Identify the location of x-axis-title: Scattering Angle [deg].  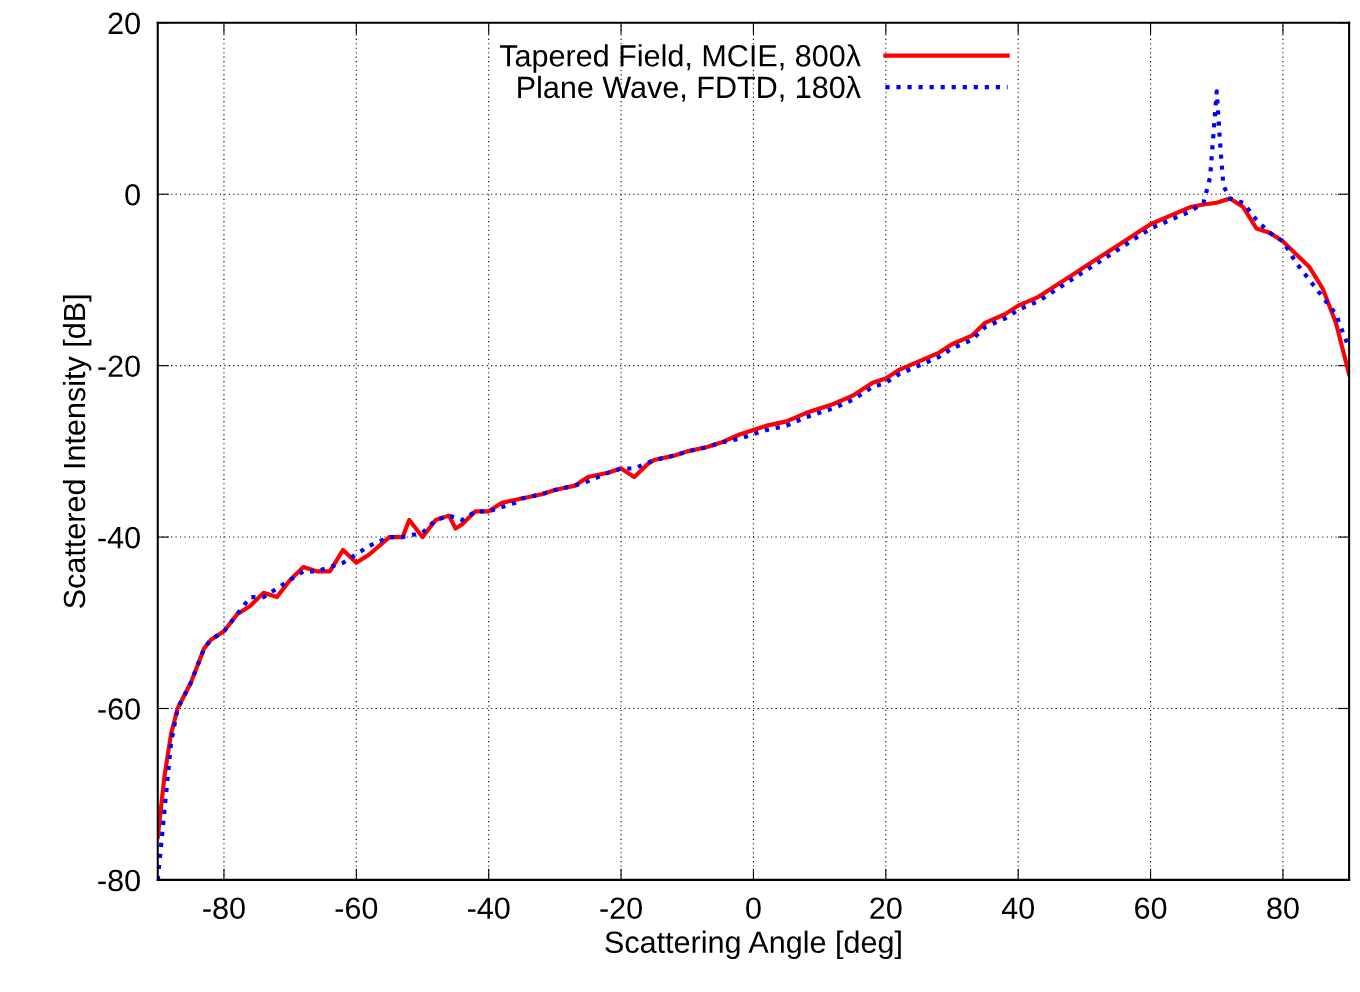
(753, 945).